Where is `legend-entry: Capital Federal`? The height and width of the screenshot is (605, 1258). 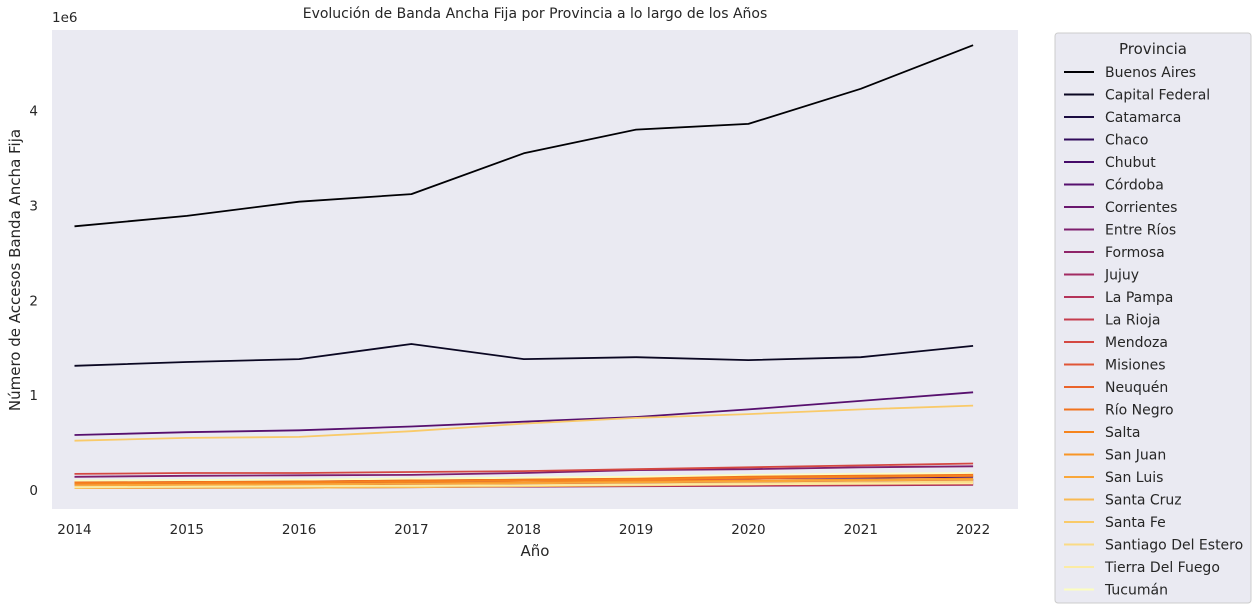
legend-entry: Capital Federal is located at coordinates (1157, 96).